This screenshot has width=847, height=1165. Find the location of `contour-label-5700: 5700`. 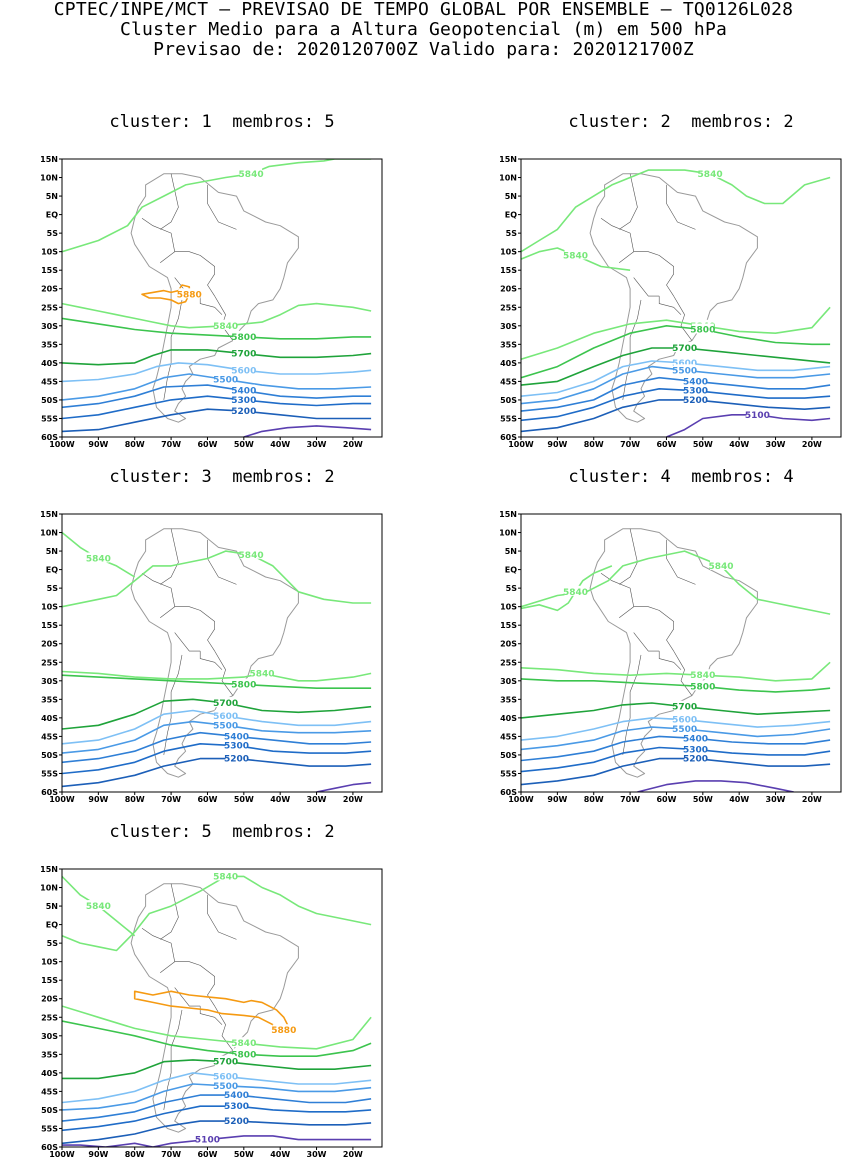

contour-label-5700: 5700 is located at coordinates (243, 355).